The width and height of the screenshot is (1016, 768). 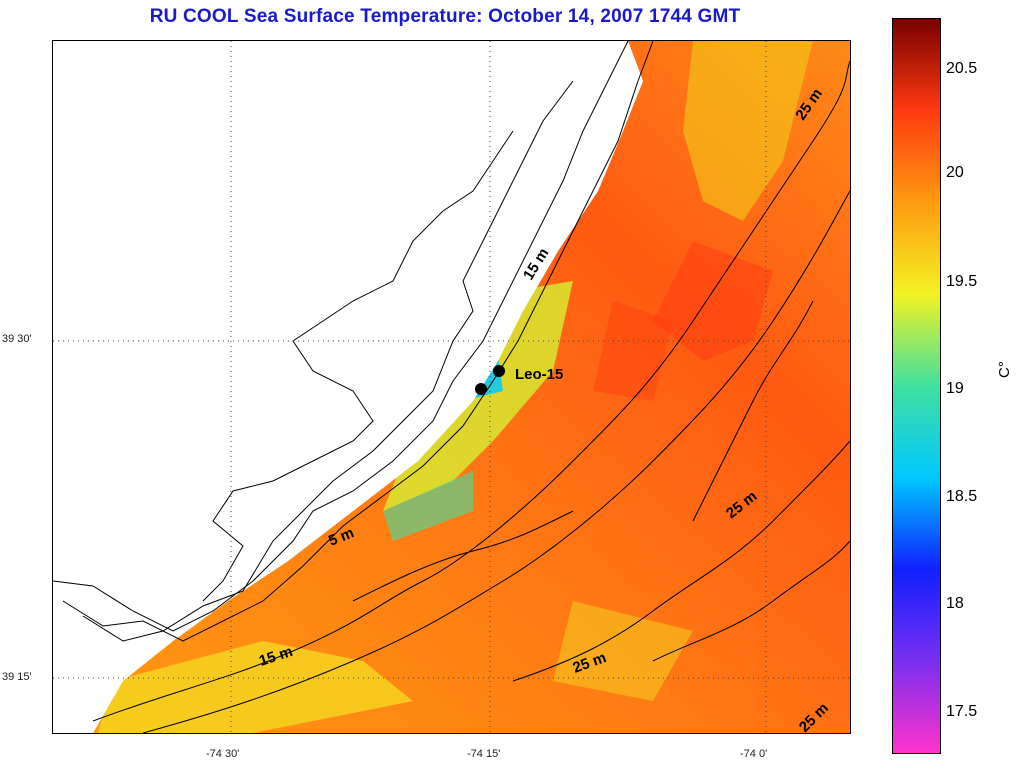 What do you see at coordinates (754, 754) in the screenshot?
I see `x-label-74-0: -74 0'` at bounding box center [754, 754].